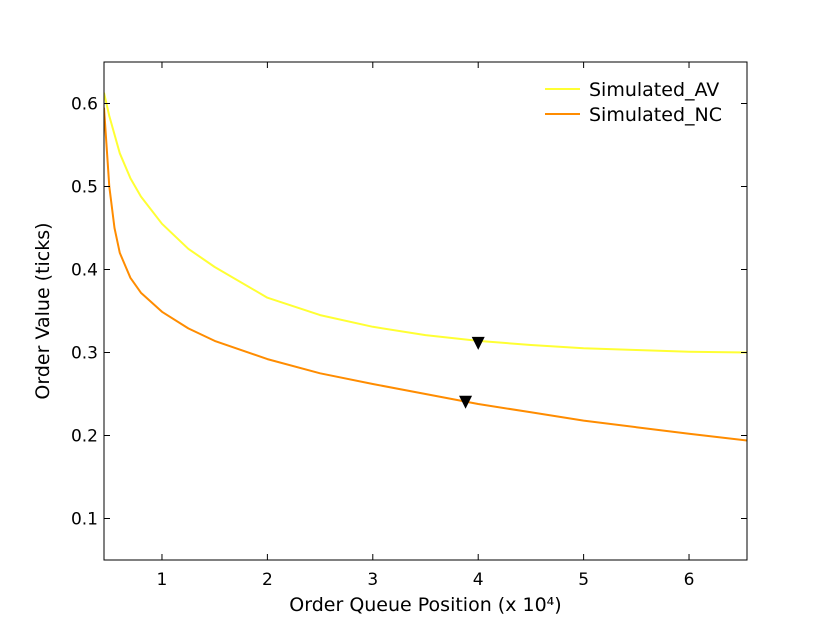 The height and width of the screenshot is (623, 830). I want to click on y-tick-label: 0.5, so click(84, 188).